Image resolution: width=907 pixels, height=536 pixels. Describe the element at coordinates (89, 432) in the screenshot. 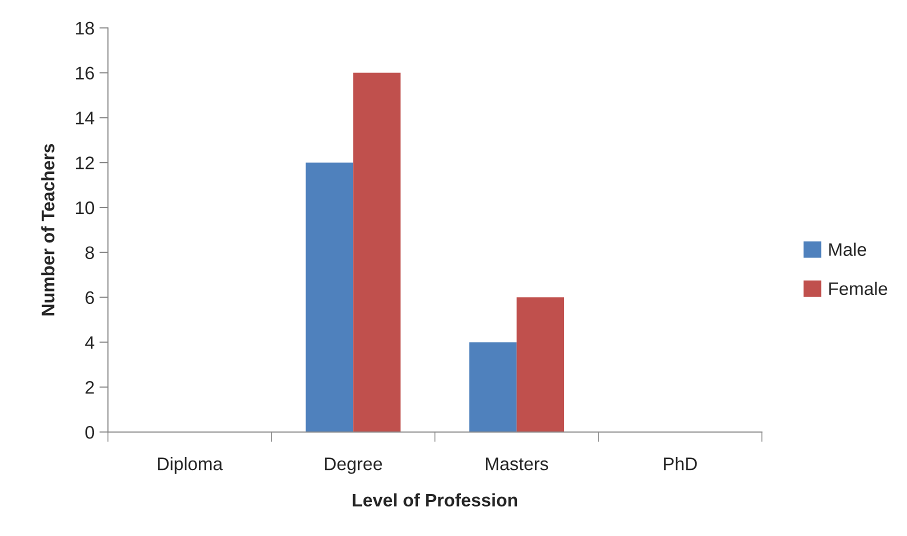

I see `y-tick-label: 0` at that location.